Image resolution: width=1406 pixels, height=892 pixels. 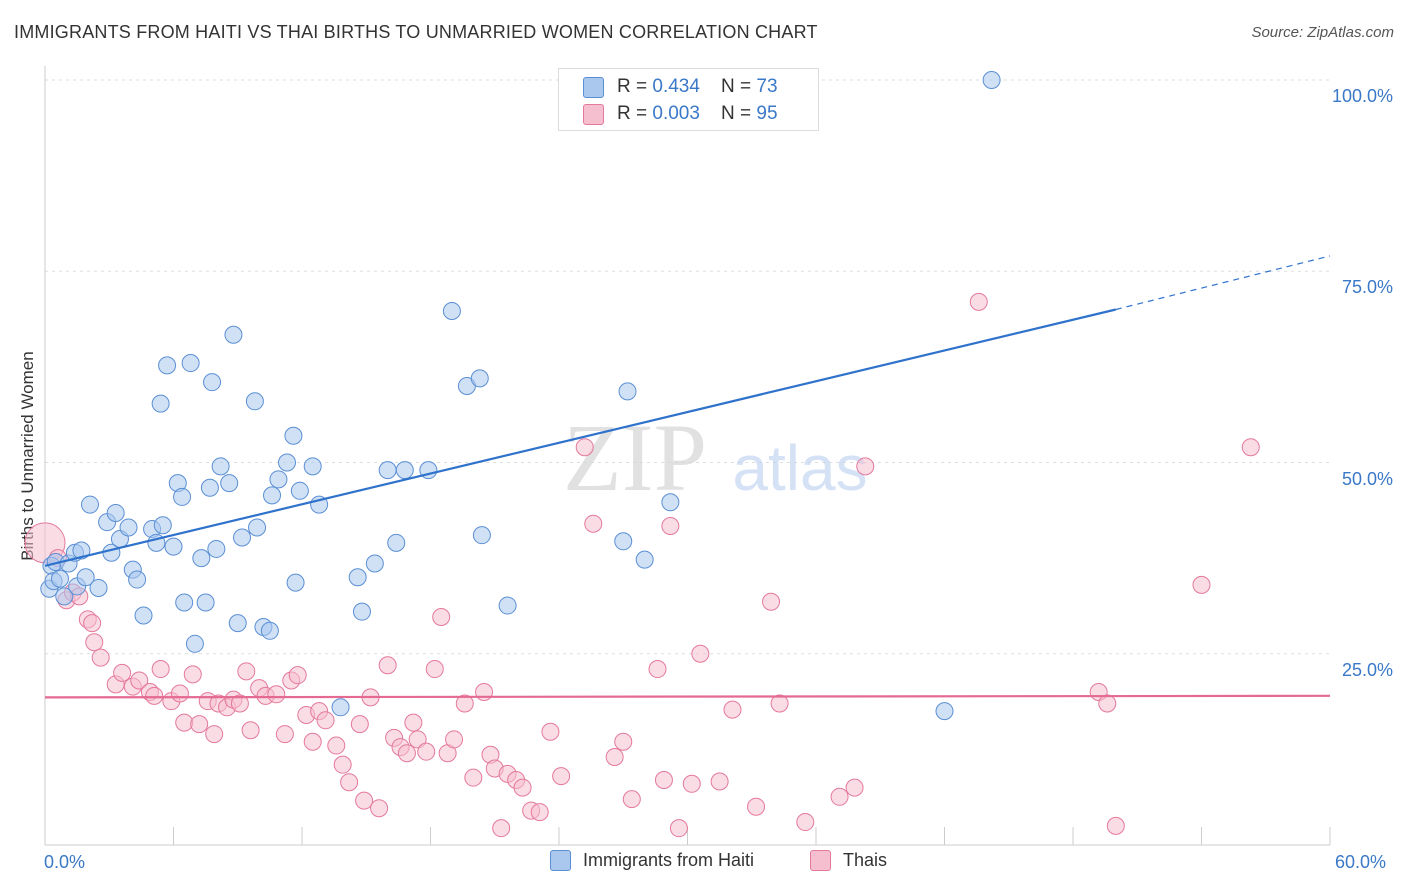 What do you see at coordinates (715, 457) in the screenshot?
I see `watermark: ZIP atlas` at bounding box center [715, 457].